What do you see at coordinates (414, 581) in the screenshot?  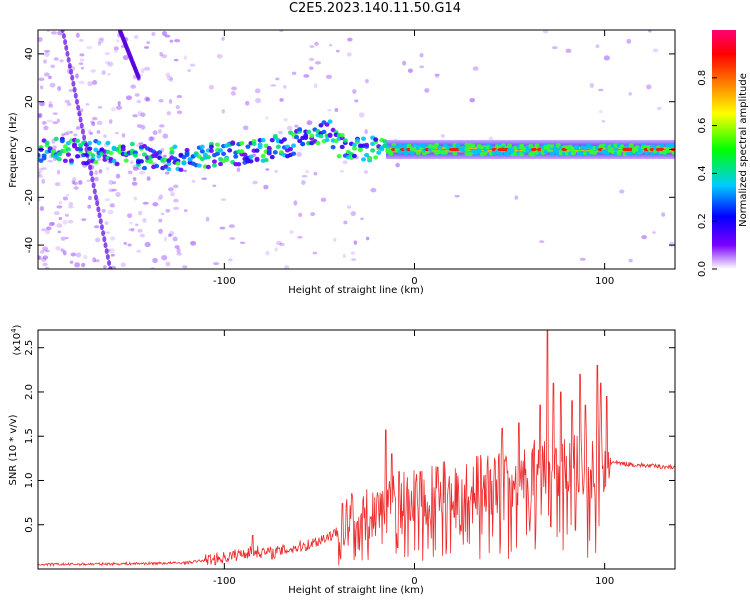 I see `snr-x-tick-label: 0` at bounding box center [414, 581].